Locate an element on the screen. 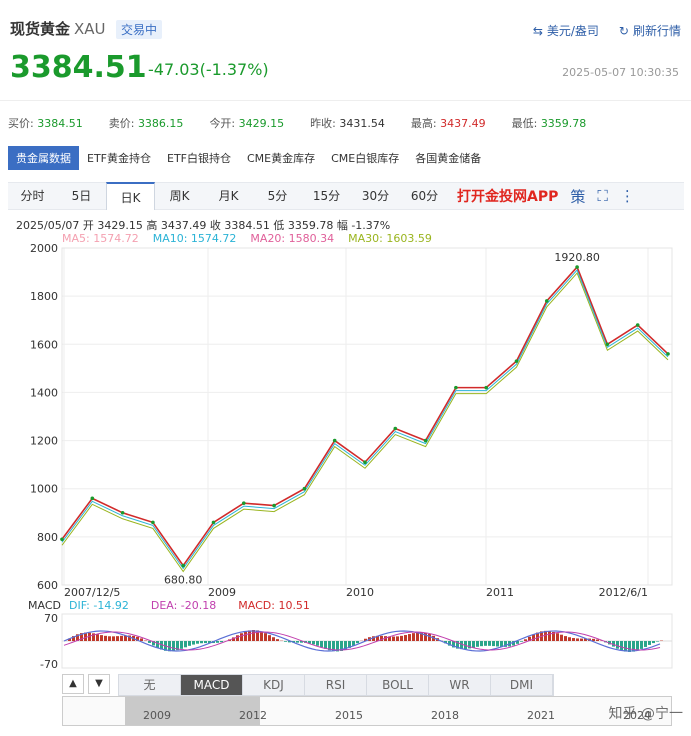 Image resolution: width=691 pixels, height=736 pixels. period-tab: 5分 is located at coordinates (277, 196).